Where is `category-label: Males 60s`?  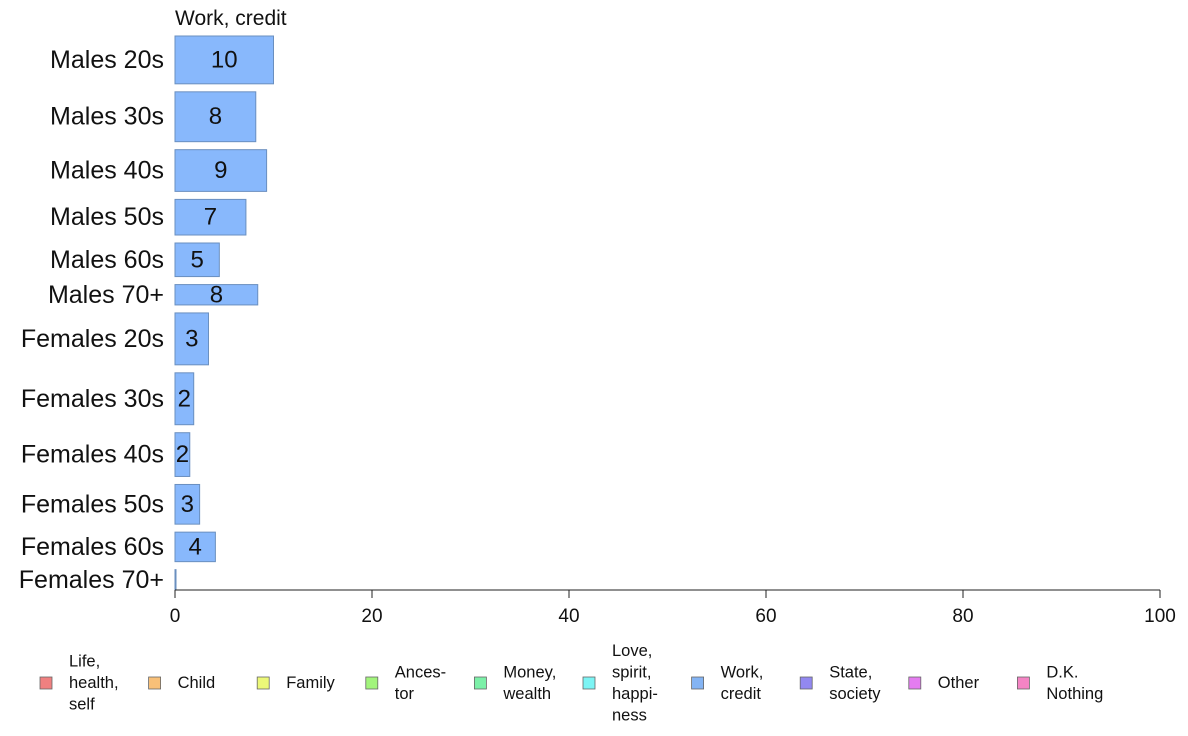
category-label: Males 60s is located at coordinates (107, 260).